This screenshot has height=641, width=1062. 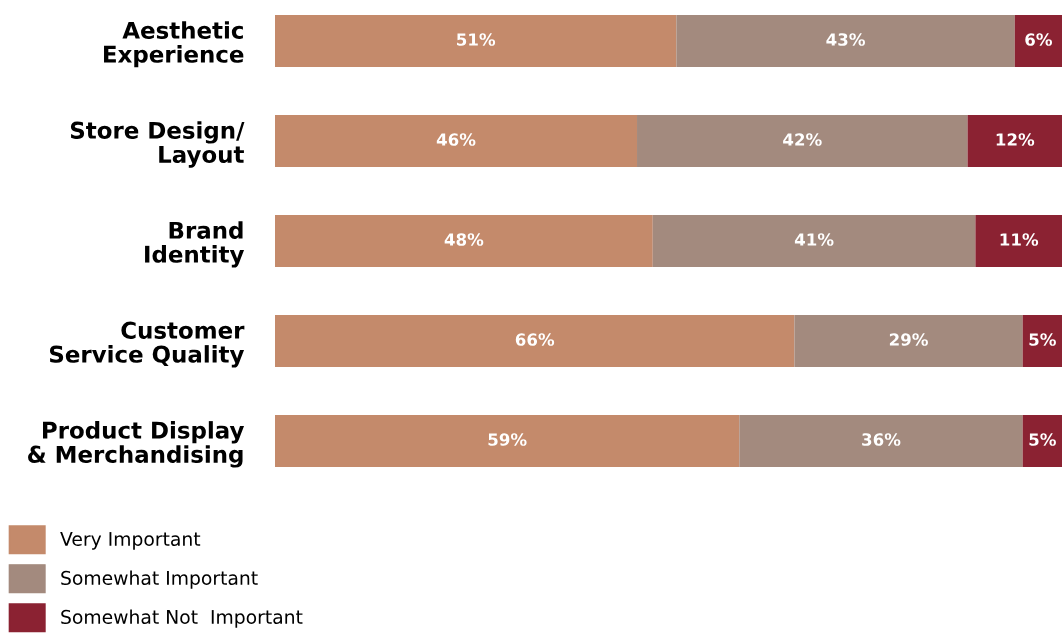 What do you see at coordinates (157, 144) in the screenshot?
I see `y-tick-label: Store Design/ Layout` at bounding box center [157, 144].